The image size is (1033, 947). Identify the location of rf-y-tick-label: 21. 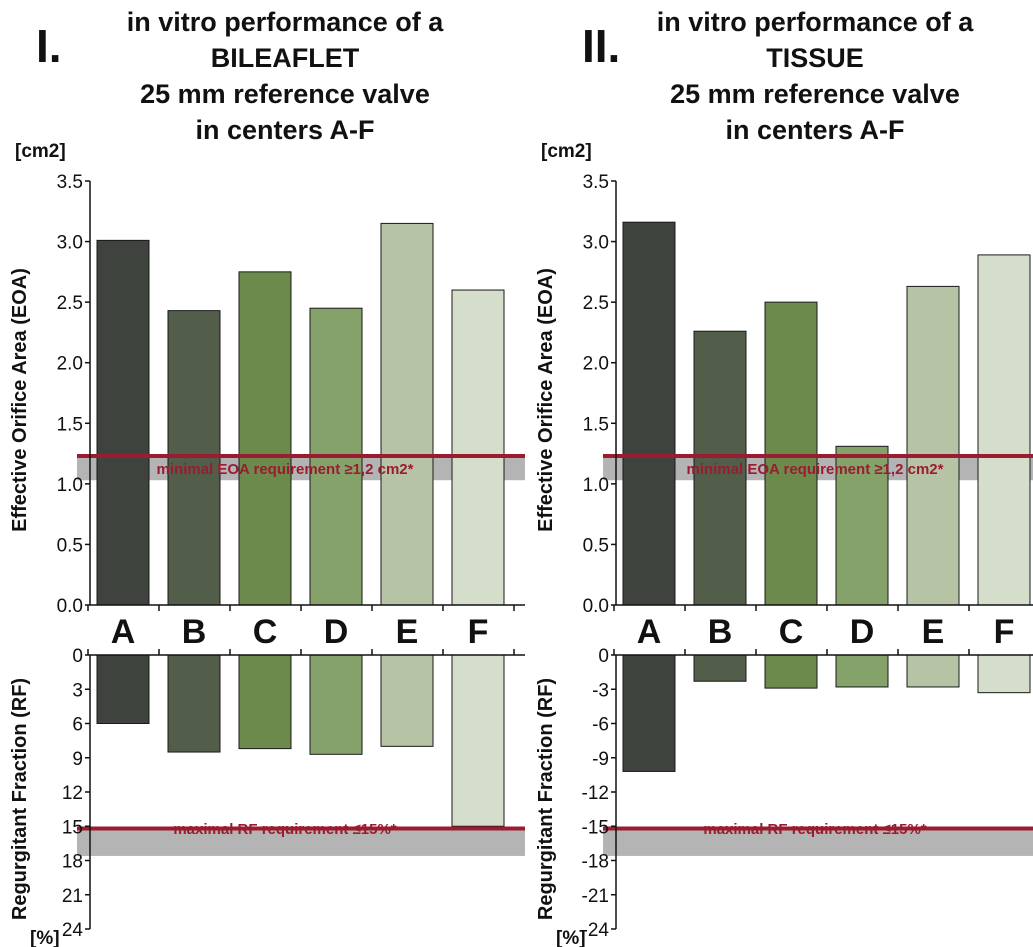
(72, 896).